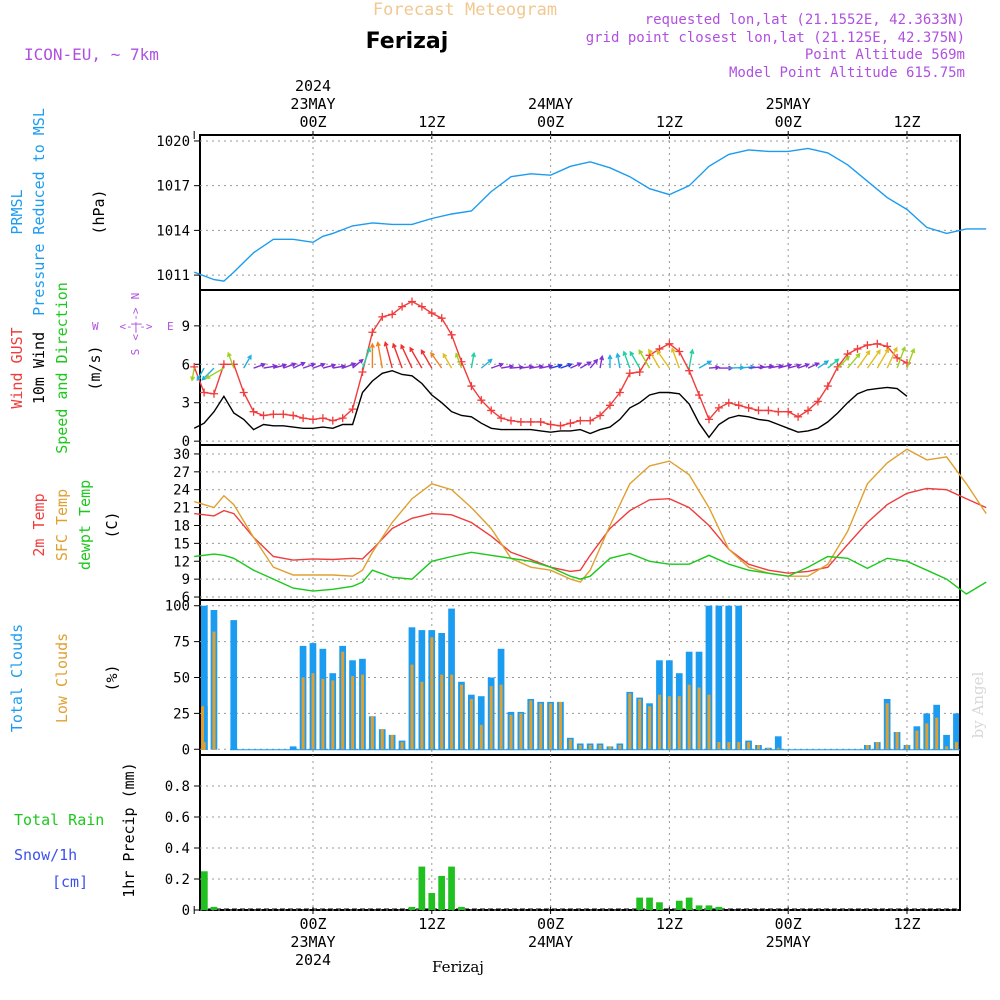  I want to click on chart-title: Forecast Meteogram, so click(465, 10).